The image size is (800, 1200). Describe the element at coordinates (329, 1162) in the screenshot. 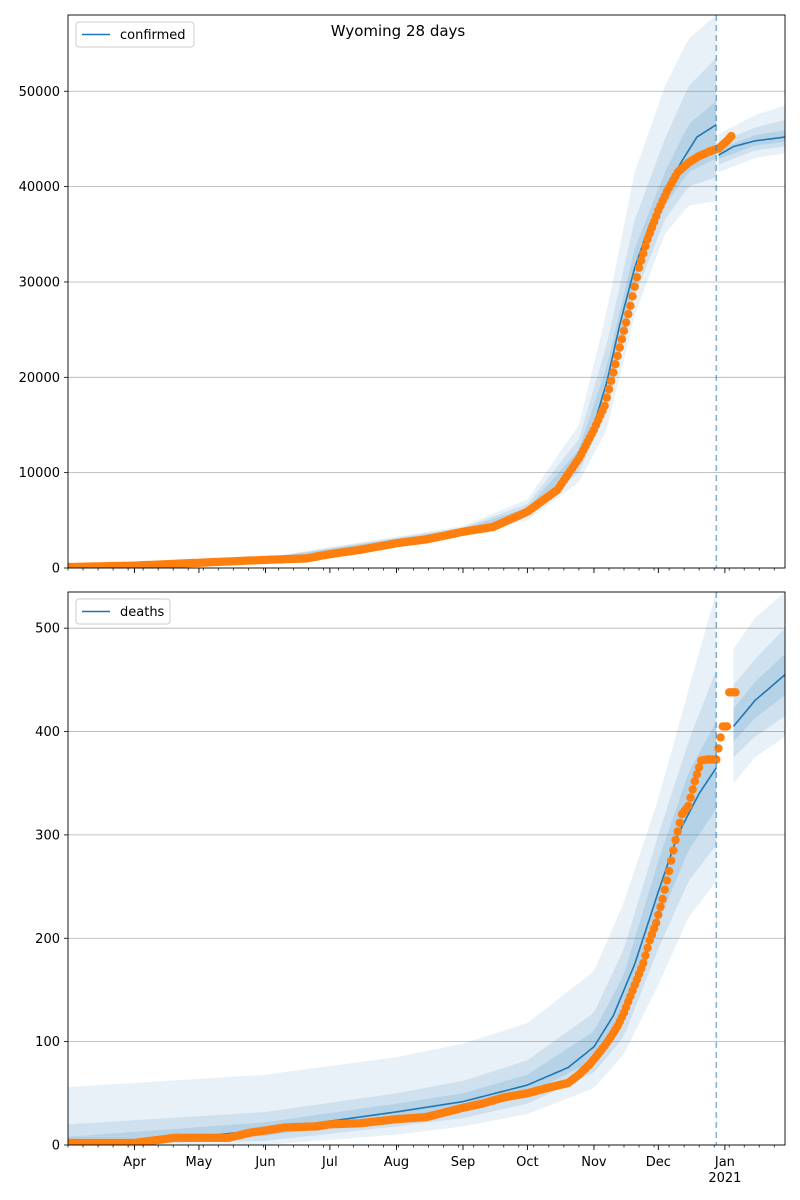

I see `x-tick-label: Jul` at that location.